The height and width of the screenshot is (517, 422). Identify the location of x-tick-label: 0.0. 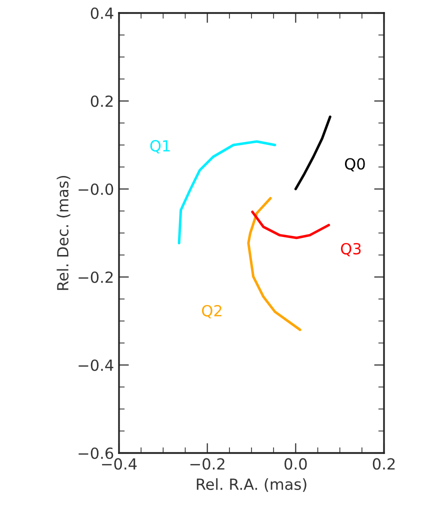
(295, 464).